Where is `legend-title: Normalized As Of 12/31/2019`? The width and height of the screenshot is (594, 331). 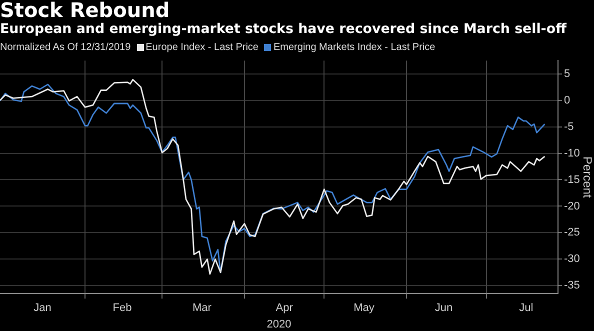 legend-title: Normalized As Of 12/31/2019 is located at coordinates (65, 47).